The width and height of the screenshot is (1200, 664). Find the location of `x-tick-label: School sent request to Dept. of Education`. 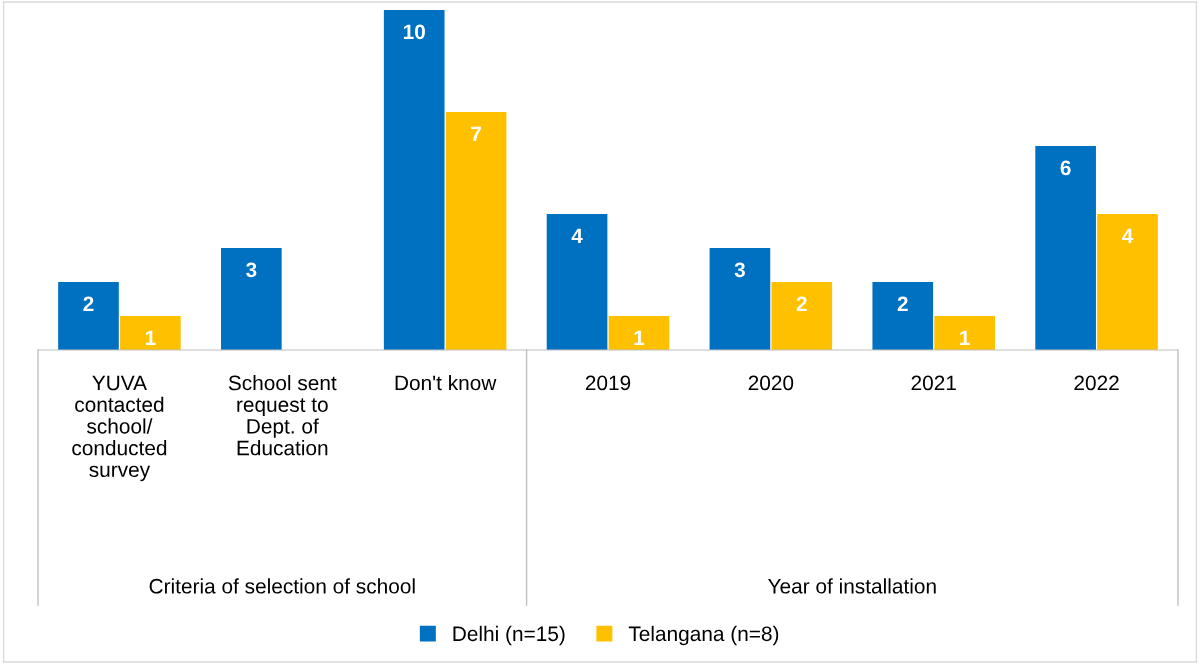

x-tick-label: School sent request to Dept. of Education is located at coordinates (282, 415).